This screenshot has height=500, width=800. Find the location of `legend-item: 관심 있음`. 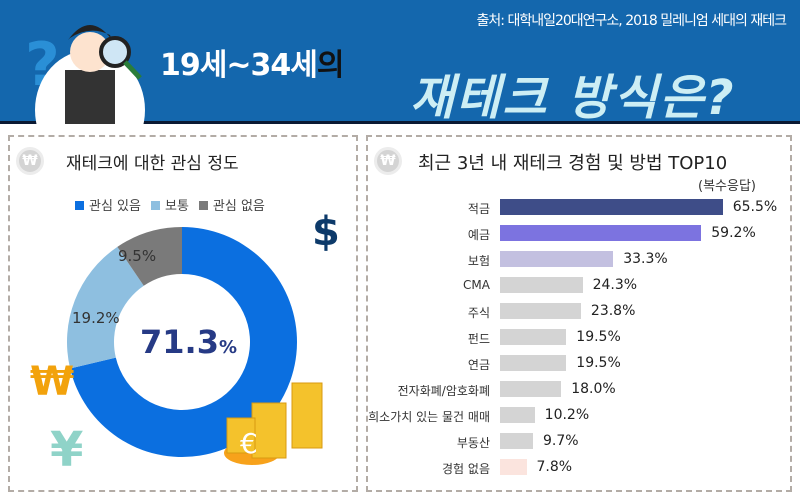

legend-item: 관심 있음 is located at coordinates (108, 204).